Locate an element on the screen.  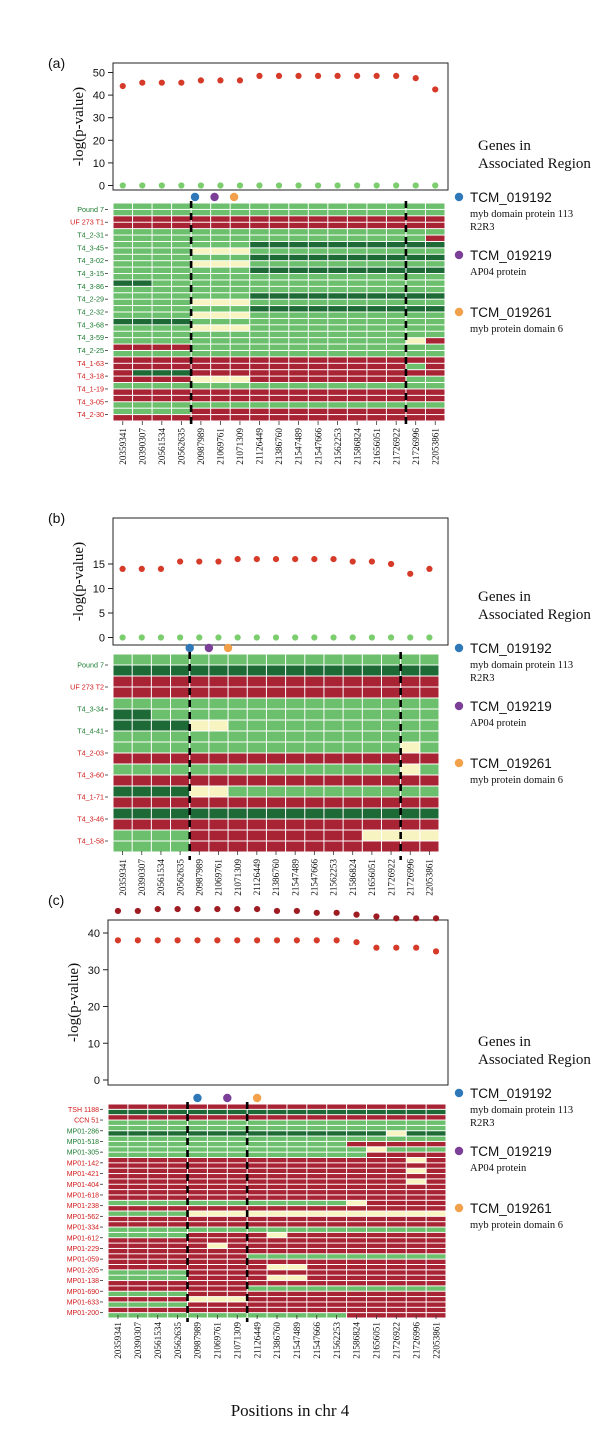
x-tick-label: 20561534 is located at coordinates (161, 877).